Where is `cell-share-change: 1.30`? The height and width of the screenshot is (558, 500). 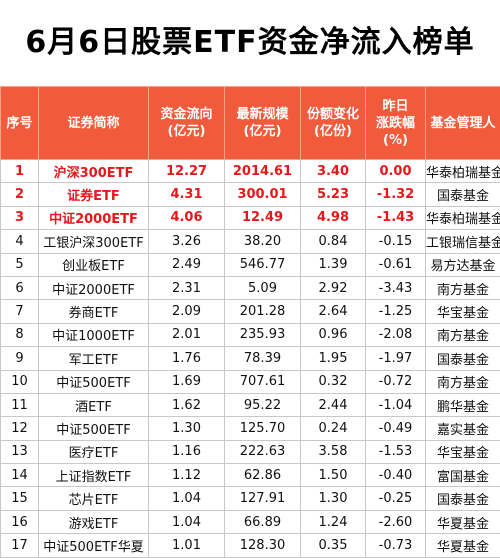
cell-share-change: 1.30 is located at coordinates (333, 498).